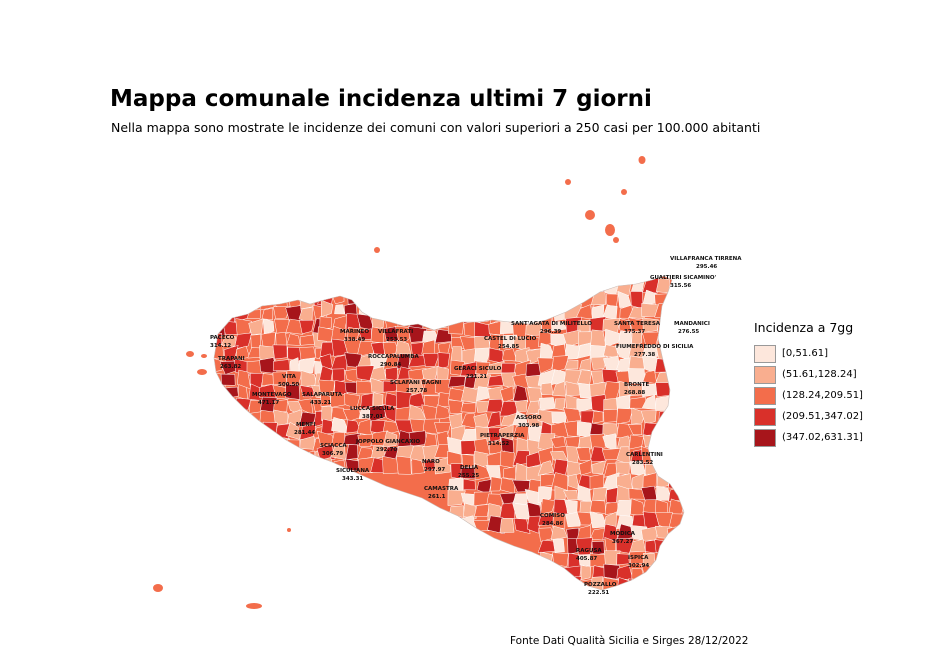  Describe the element at coordinates (636, 385) in the screenshot. I see `label-bronte: BRONTE` at that location.